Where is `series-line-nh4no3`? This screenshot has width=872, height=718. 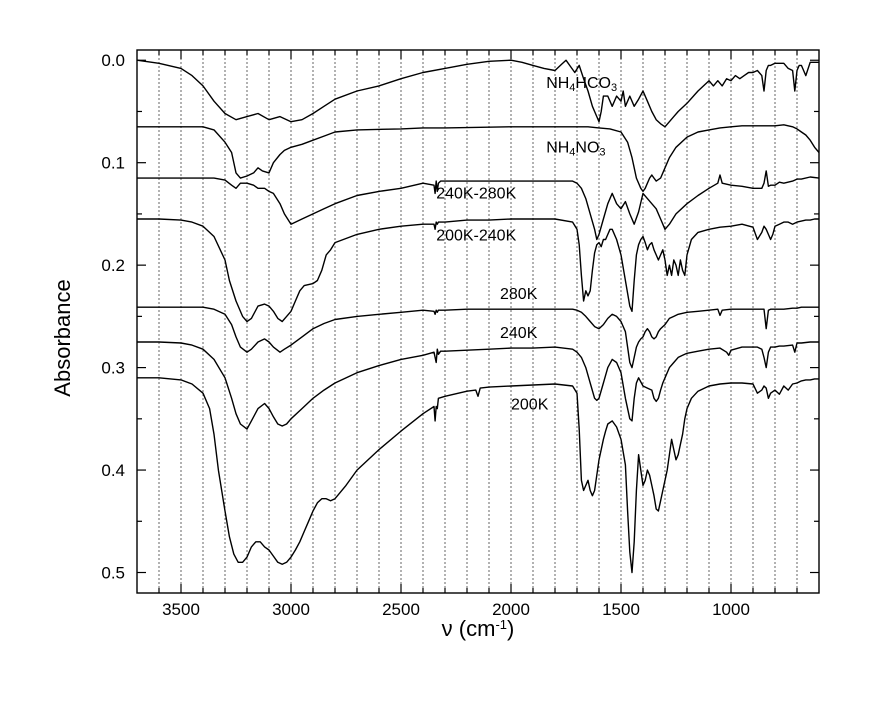 series-line-nh4no3 is located at coordinates (478, 158).